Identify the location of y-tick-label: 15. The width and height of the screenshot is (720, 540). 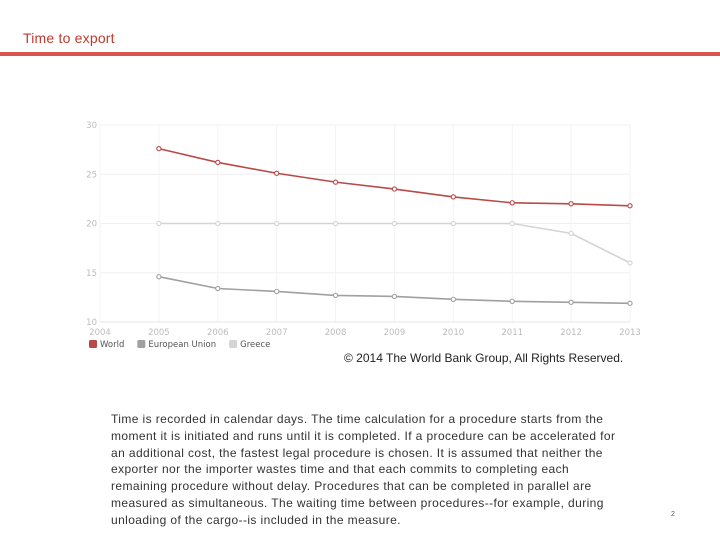
(91, 274).